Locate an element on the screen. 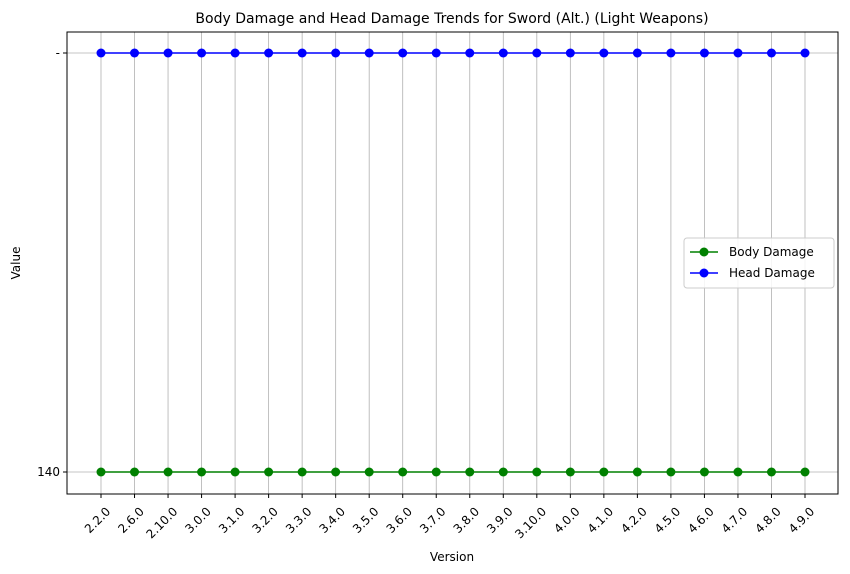 The width and height of the screenshot is (850, 574). y-axis-label: Value is located at coordinates (16, 263).